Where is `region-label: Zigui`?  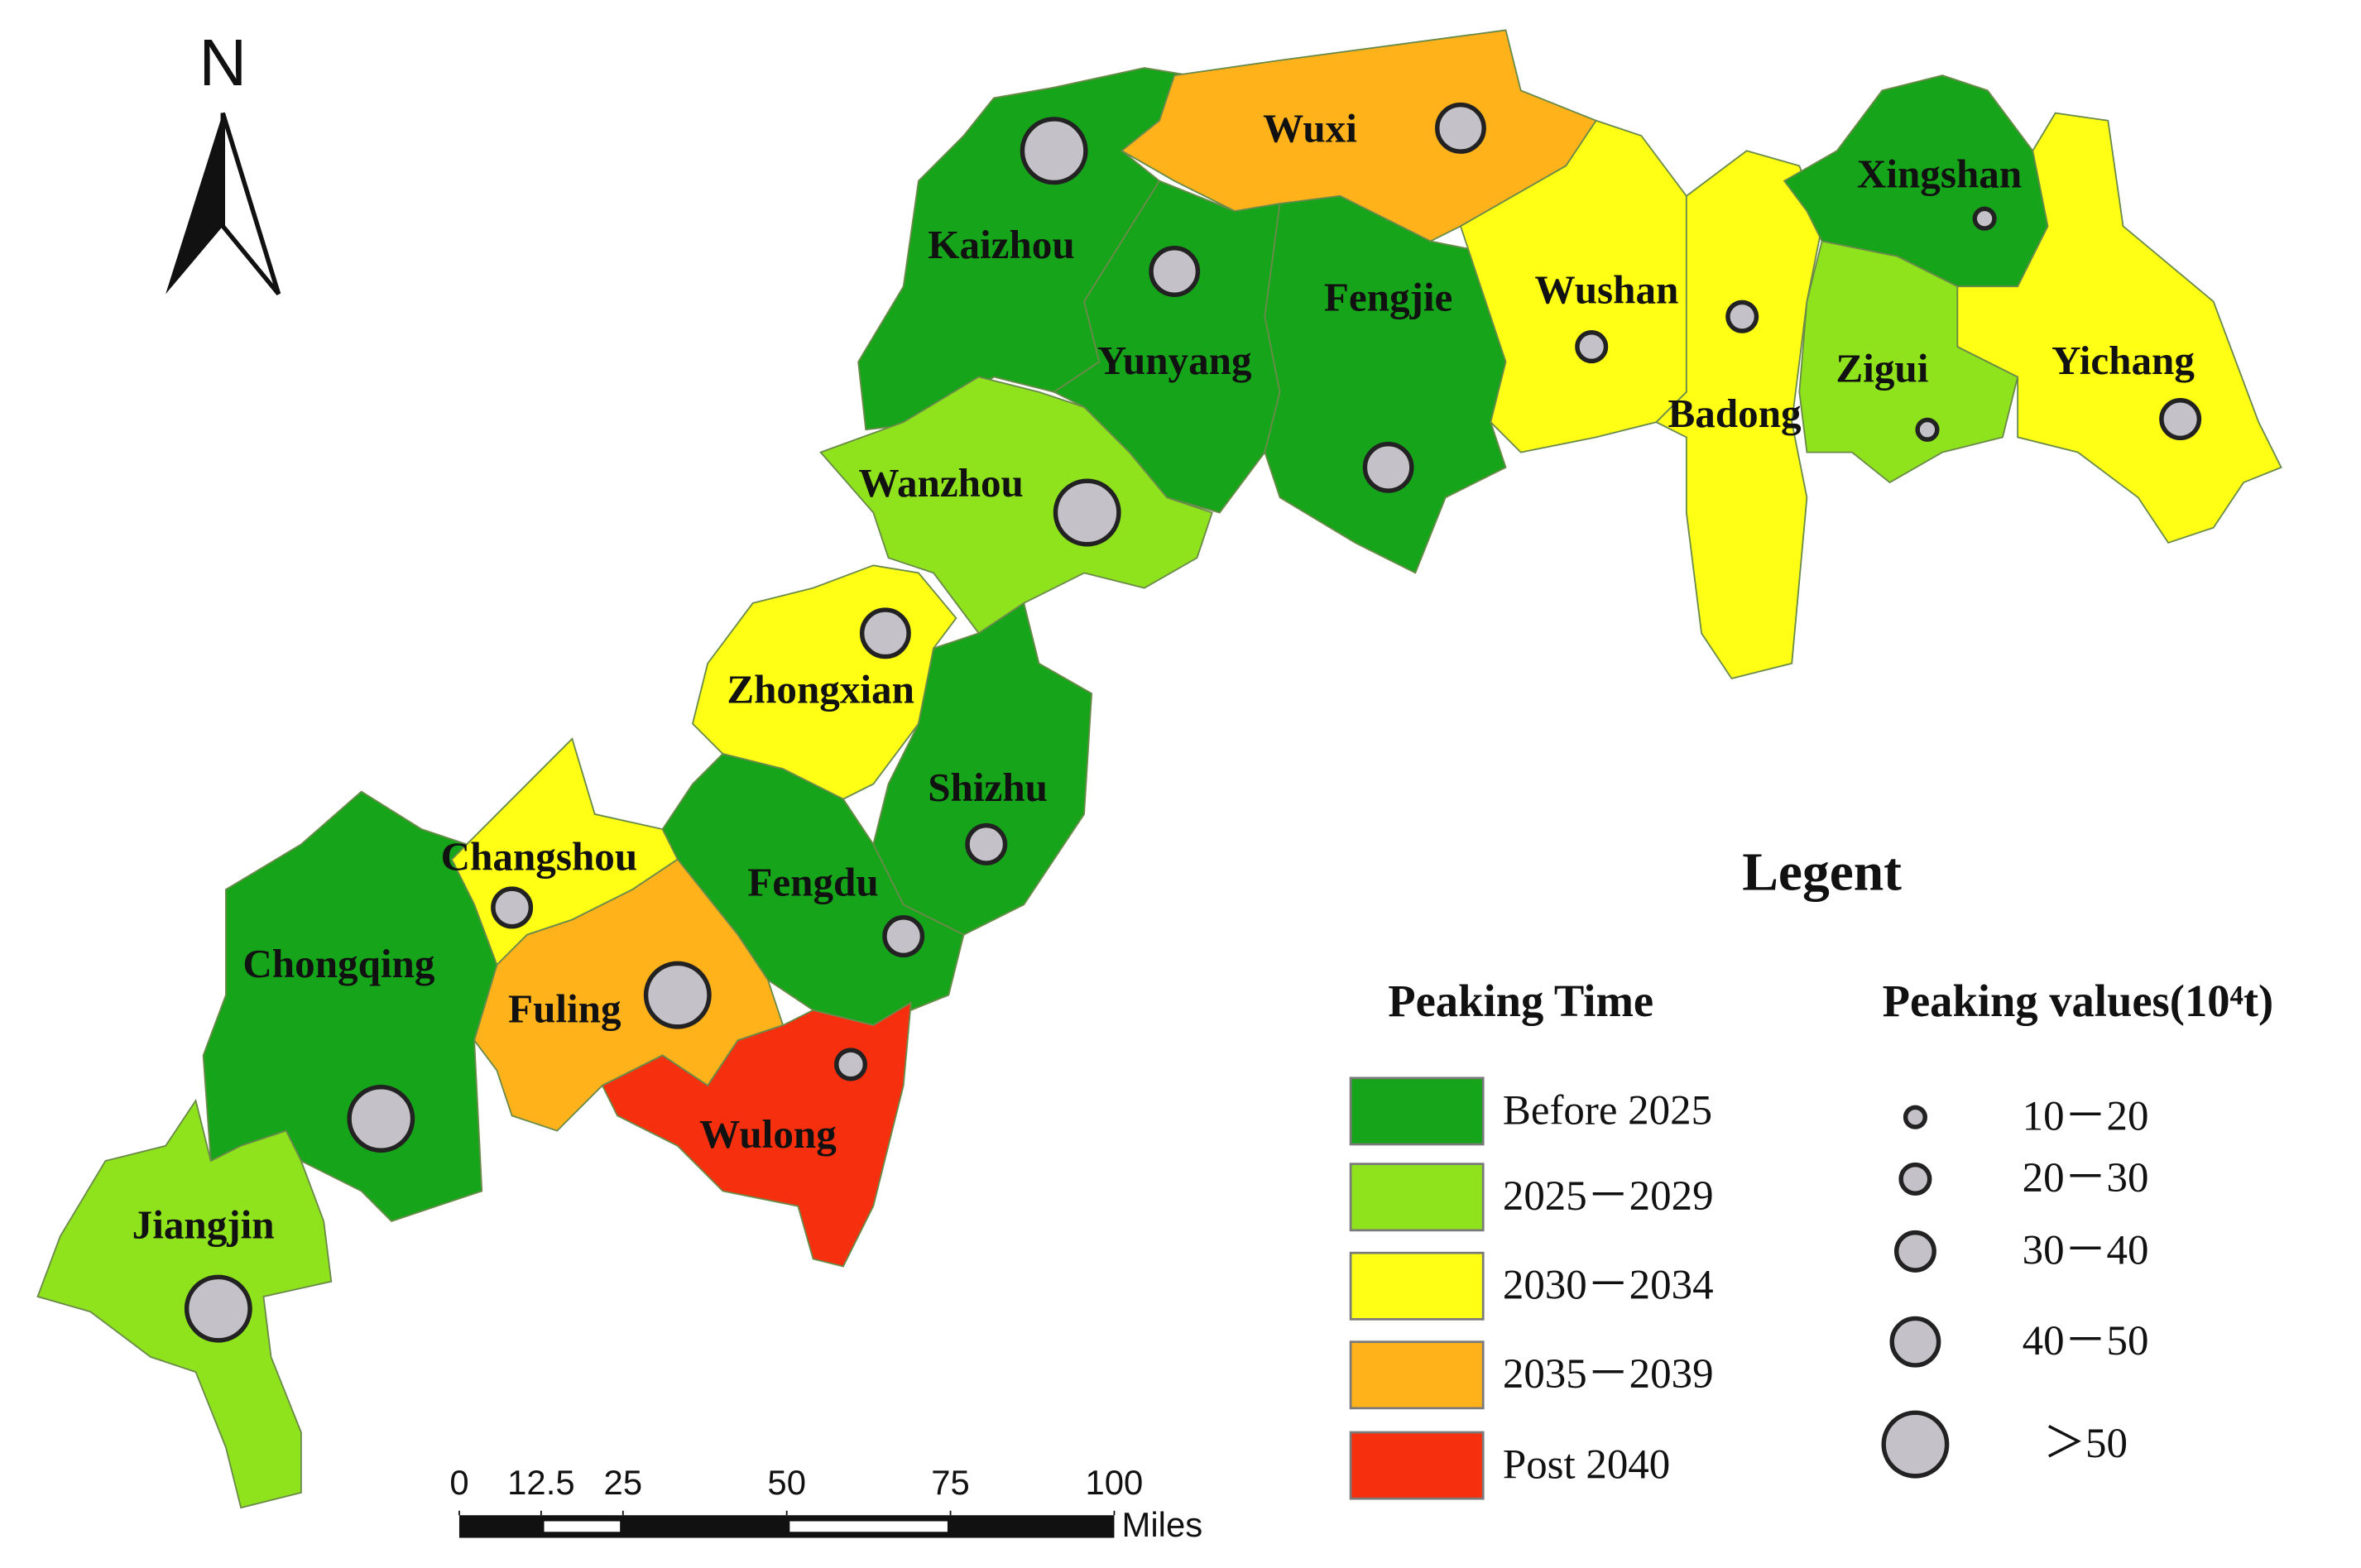
region-label: Zigui is located at coordinates (1882, 368).